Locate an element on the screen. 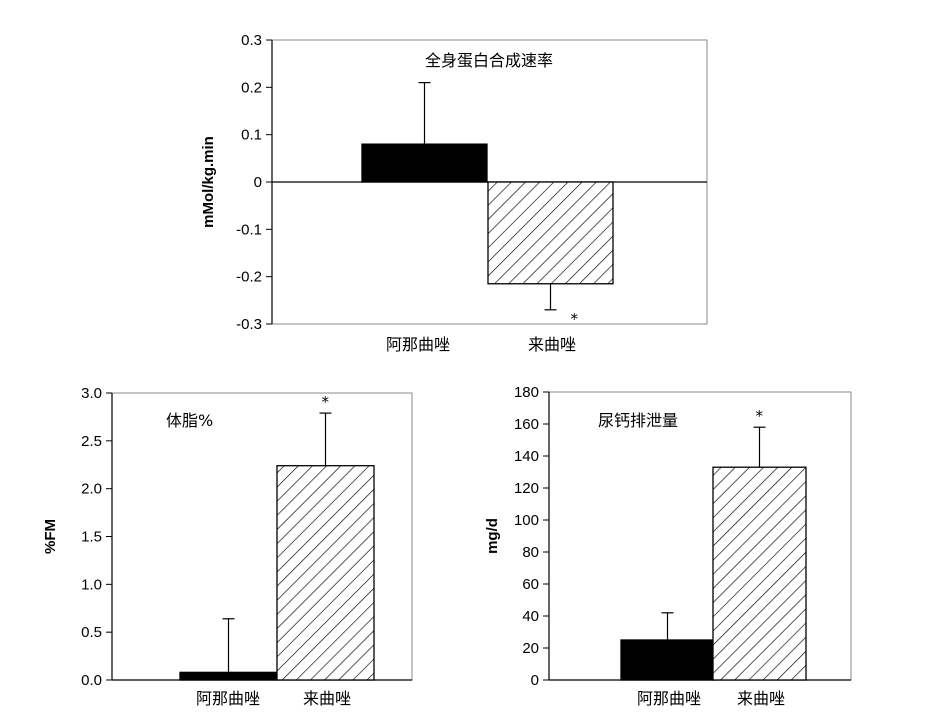 This screenshot has width=949, height=720. y-tick-label: -0.1 is located at coordinates (249, 229).